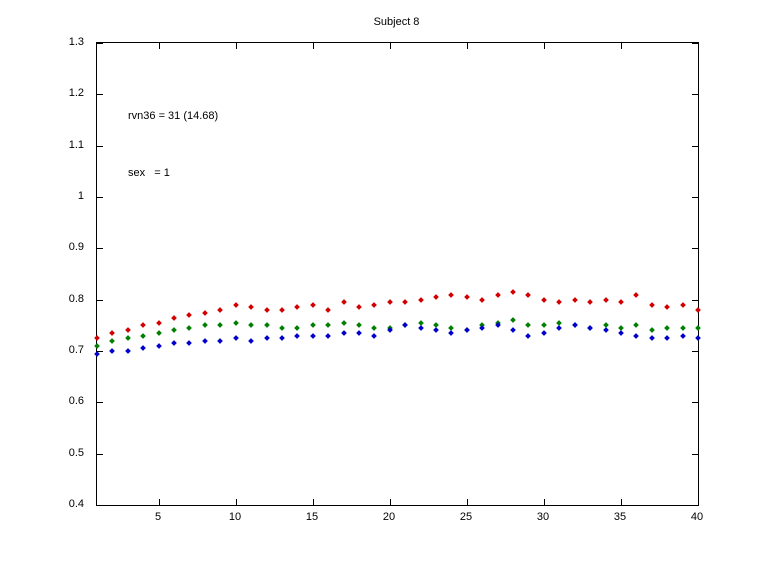 The width and height of the screenshot is (769, 576). Describe the element at coordinates (76, 42) in the screenshot. I see `y-tick-label: 1.3` at that location.